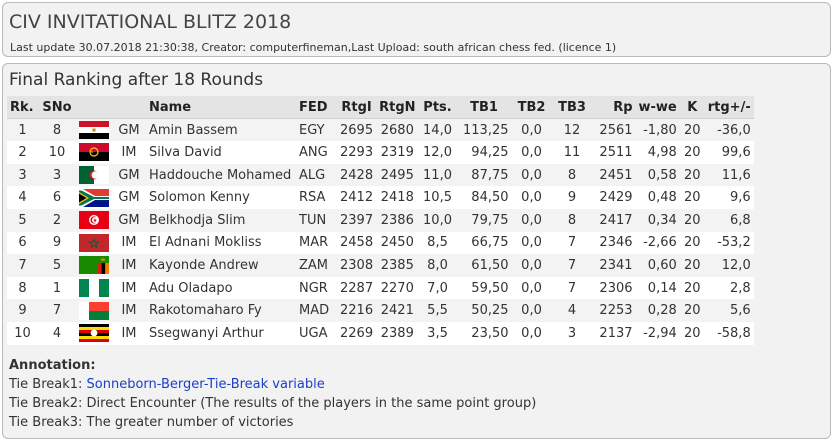 This screenshot has width=837, height=442. What do you see at coordinates (57, 130) in the screenshot?
I see `start-number-cell: 8` at bounding box center [57, 130].